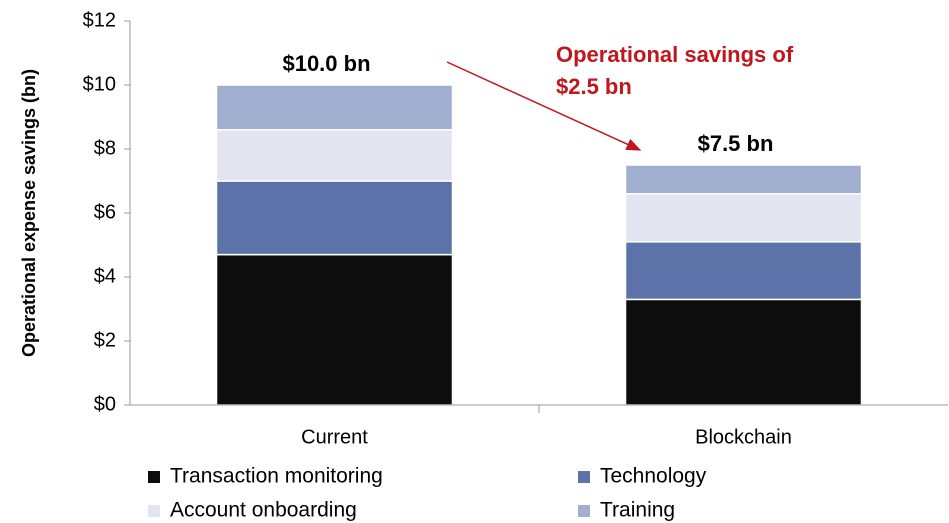 The height and width of the screenshot is (523, 949). What do you see at coordinates (105, 404) in the screenshot?
I see `y-tick-label: $0` at bounding box center [105, 404].